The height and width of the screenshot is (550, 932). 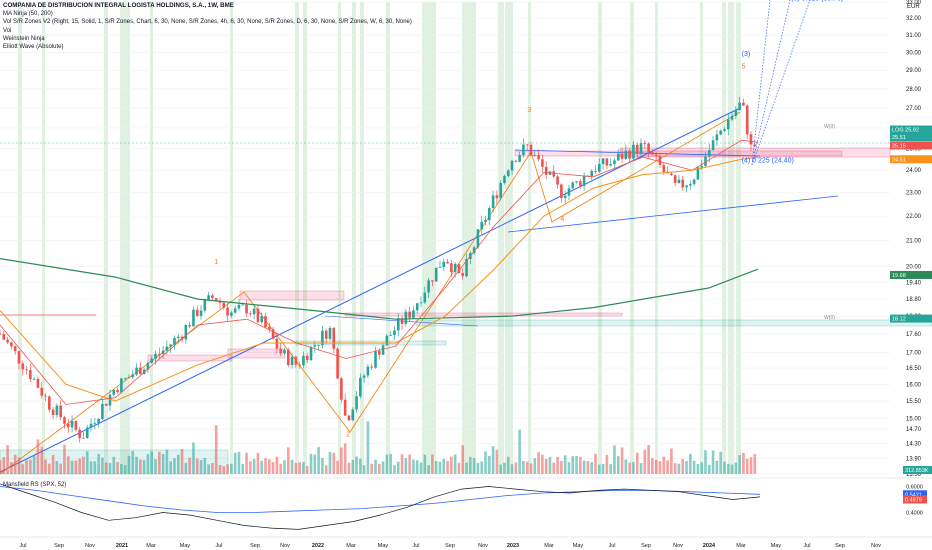 What do you see at coordinates (914, 36) in the screenshot?
I see `price-axis-tick: 31.00` at bounding box center [914, 36].